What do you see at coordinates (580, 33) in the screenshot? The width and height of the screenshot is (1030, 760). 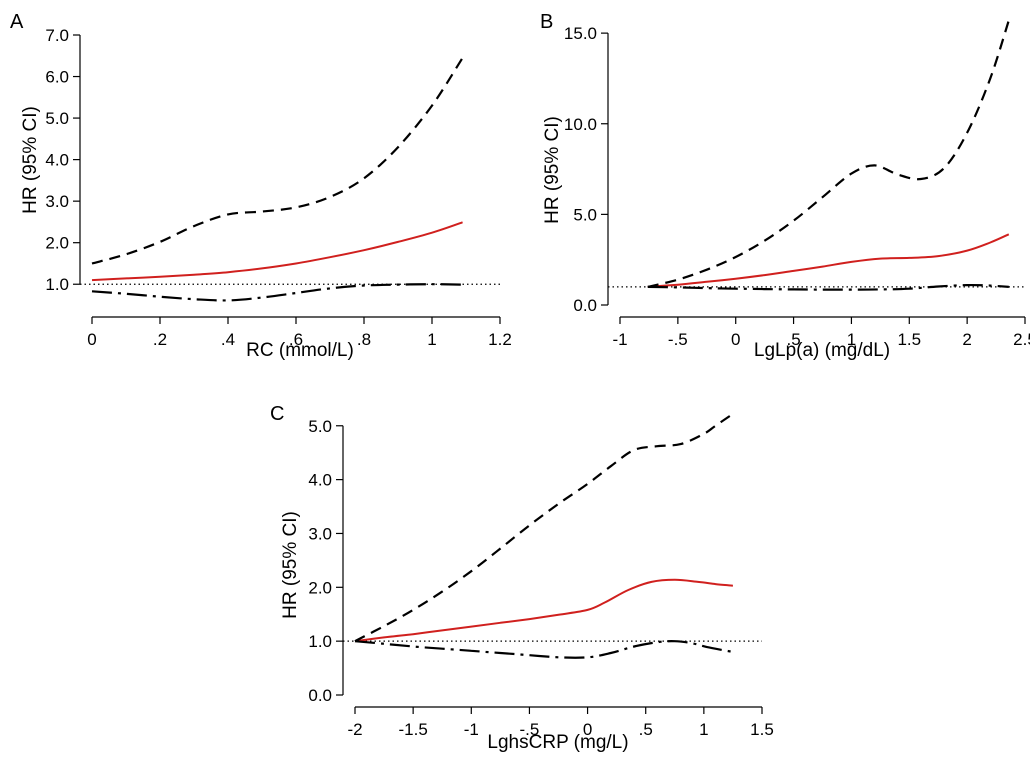 I see `y-tick-label: 15.0` at bounding box center [580, 33].